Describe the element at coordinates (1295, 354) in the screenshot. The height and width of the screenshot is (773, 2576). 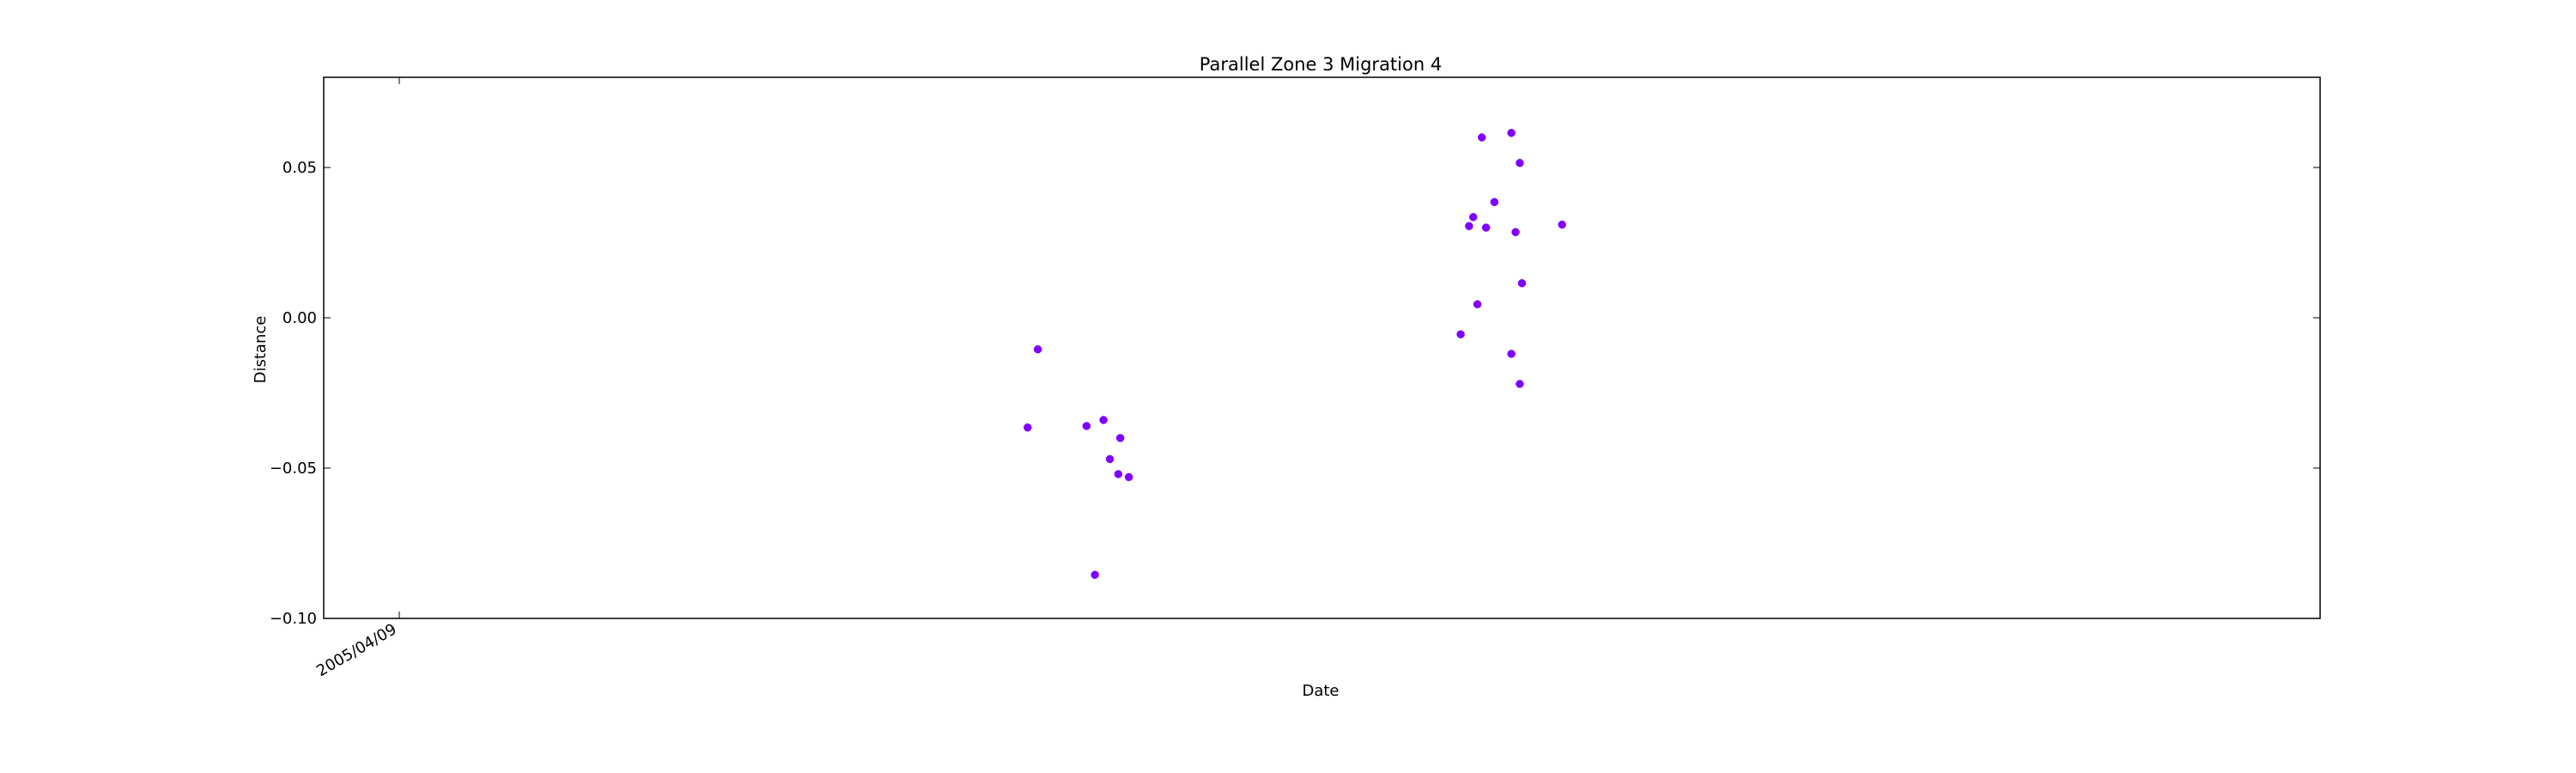
I see `data-points` at that location.